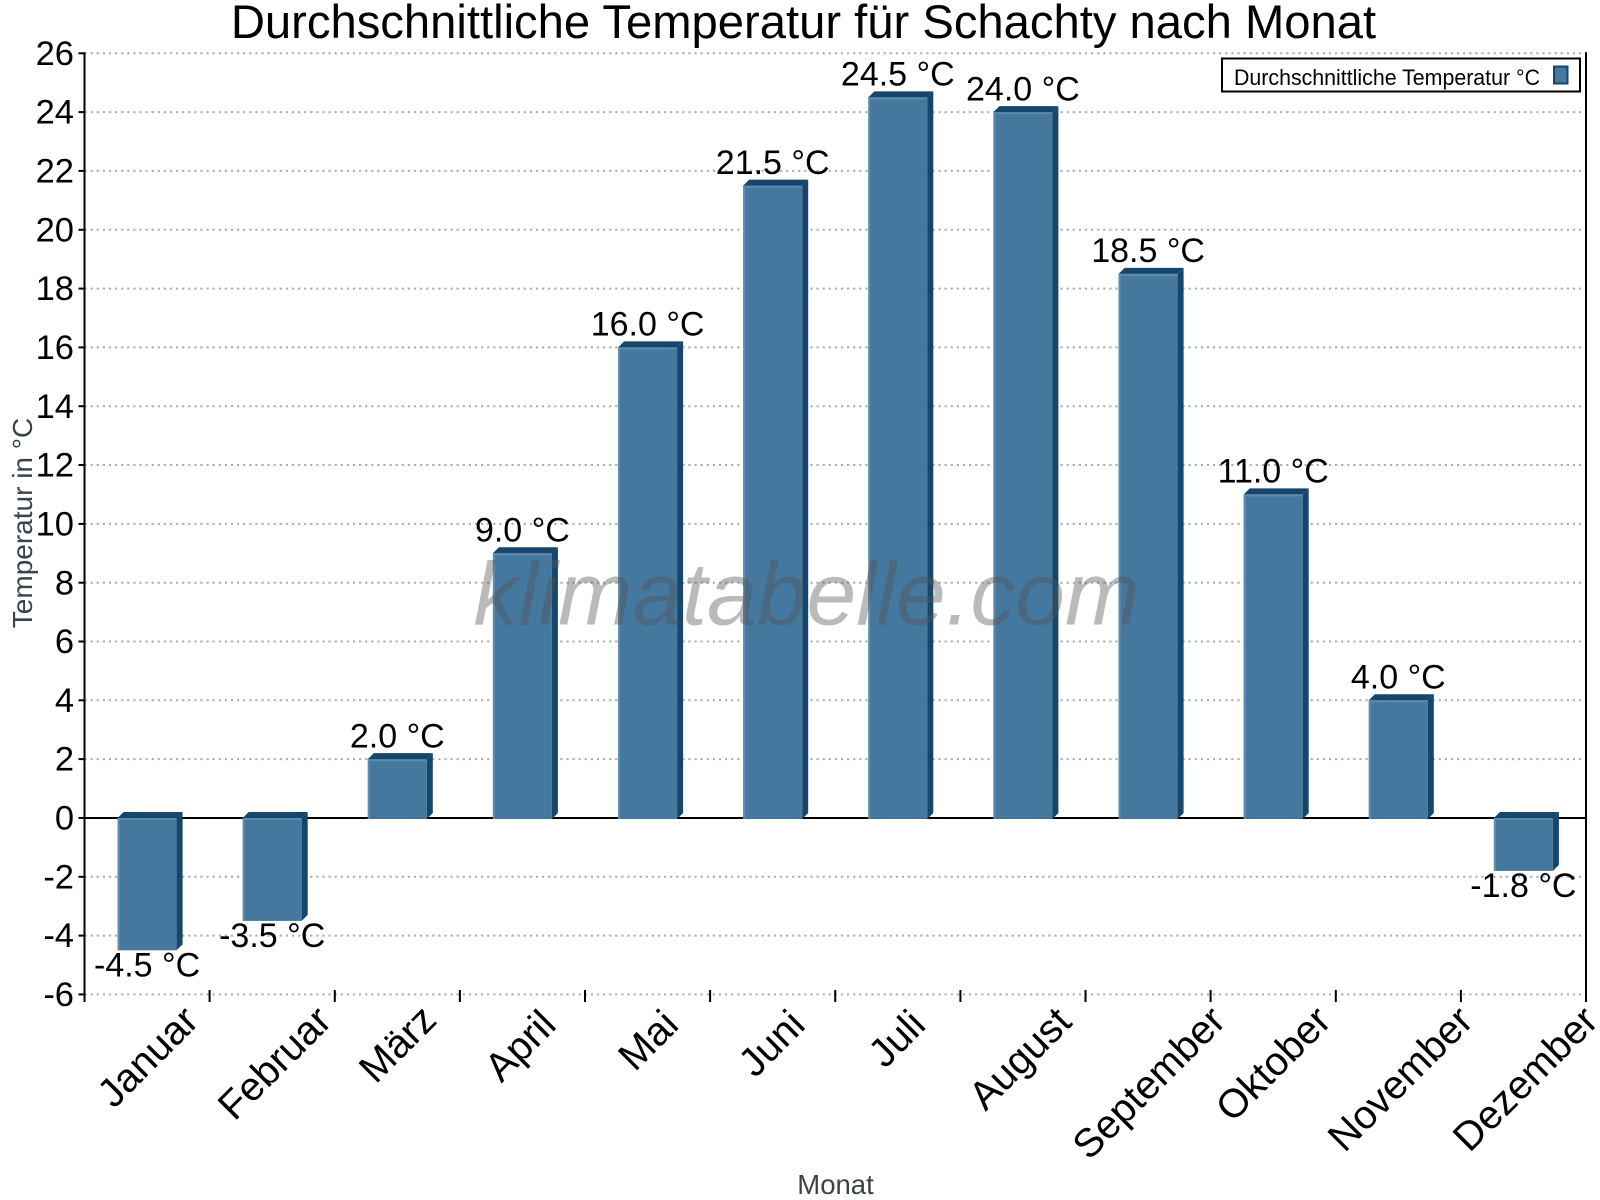  I want to click on svg-text: 6, so click(64, 642).